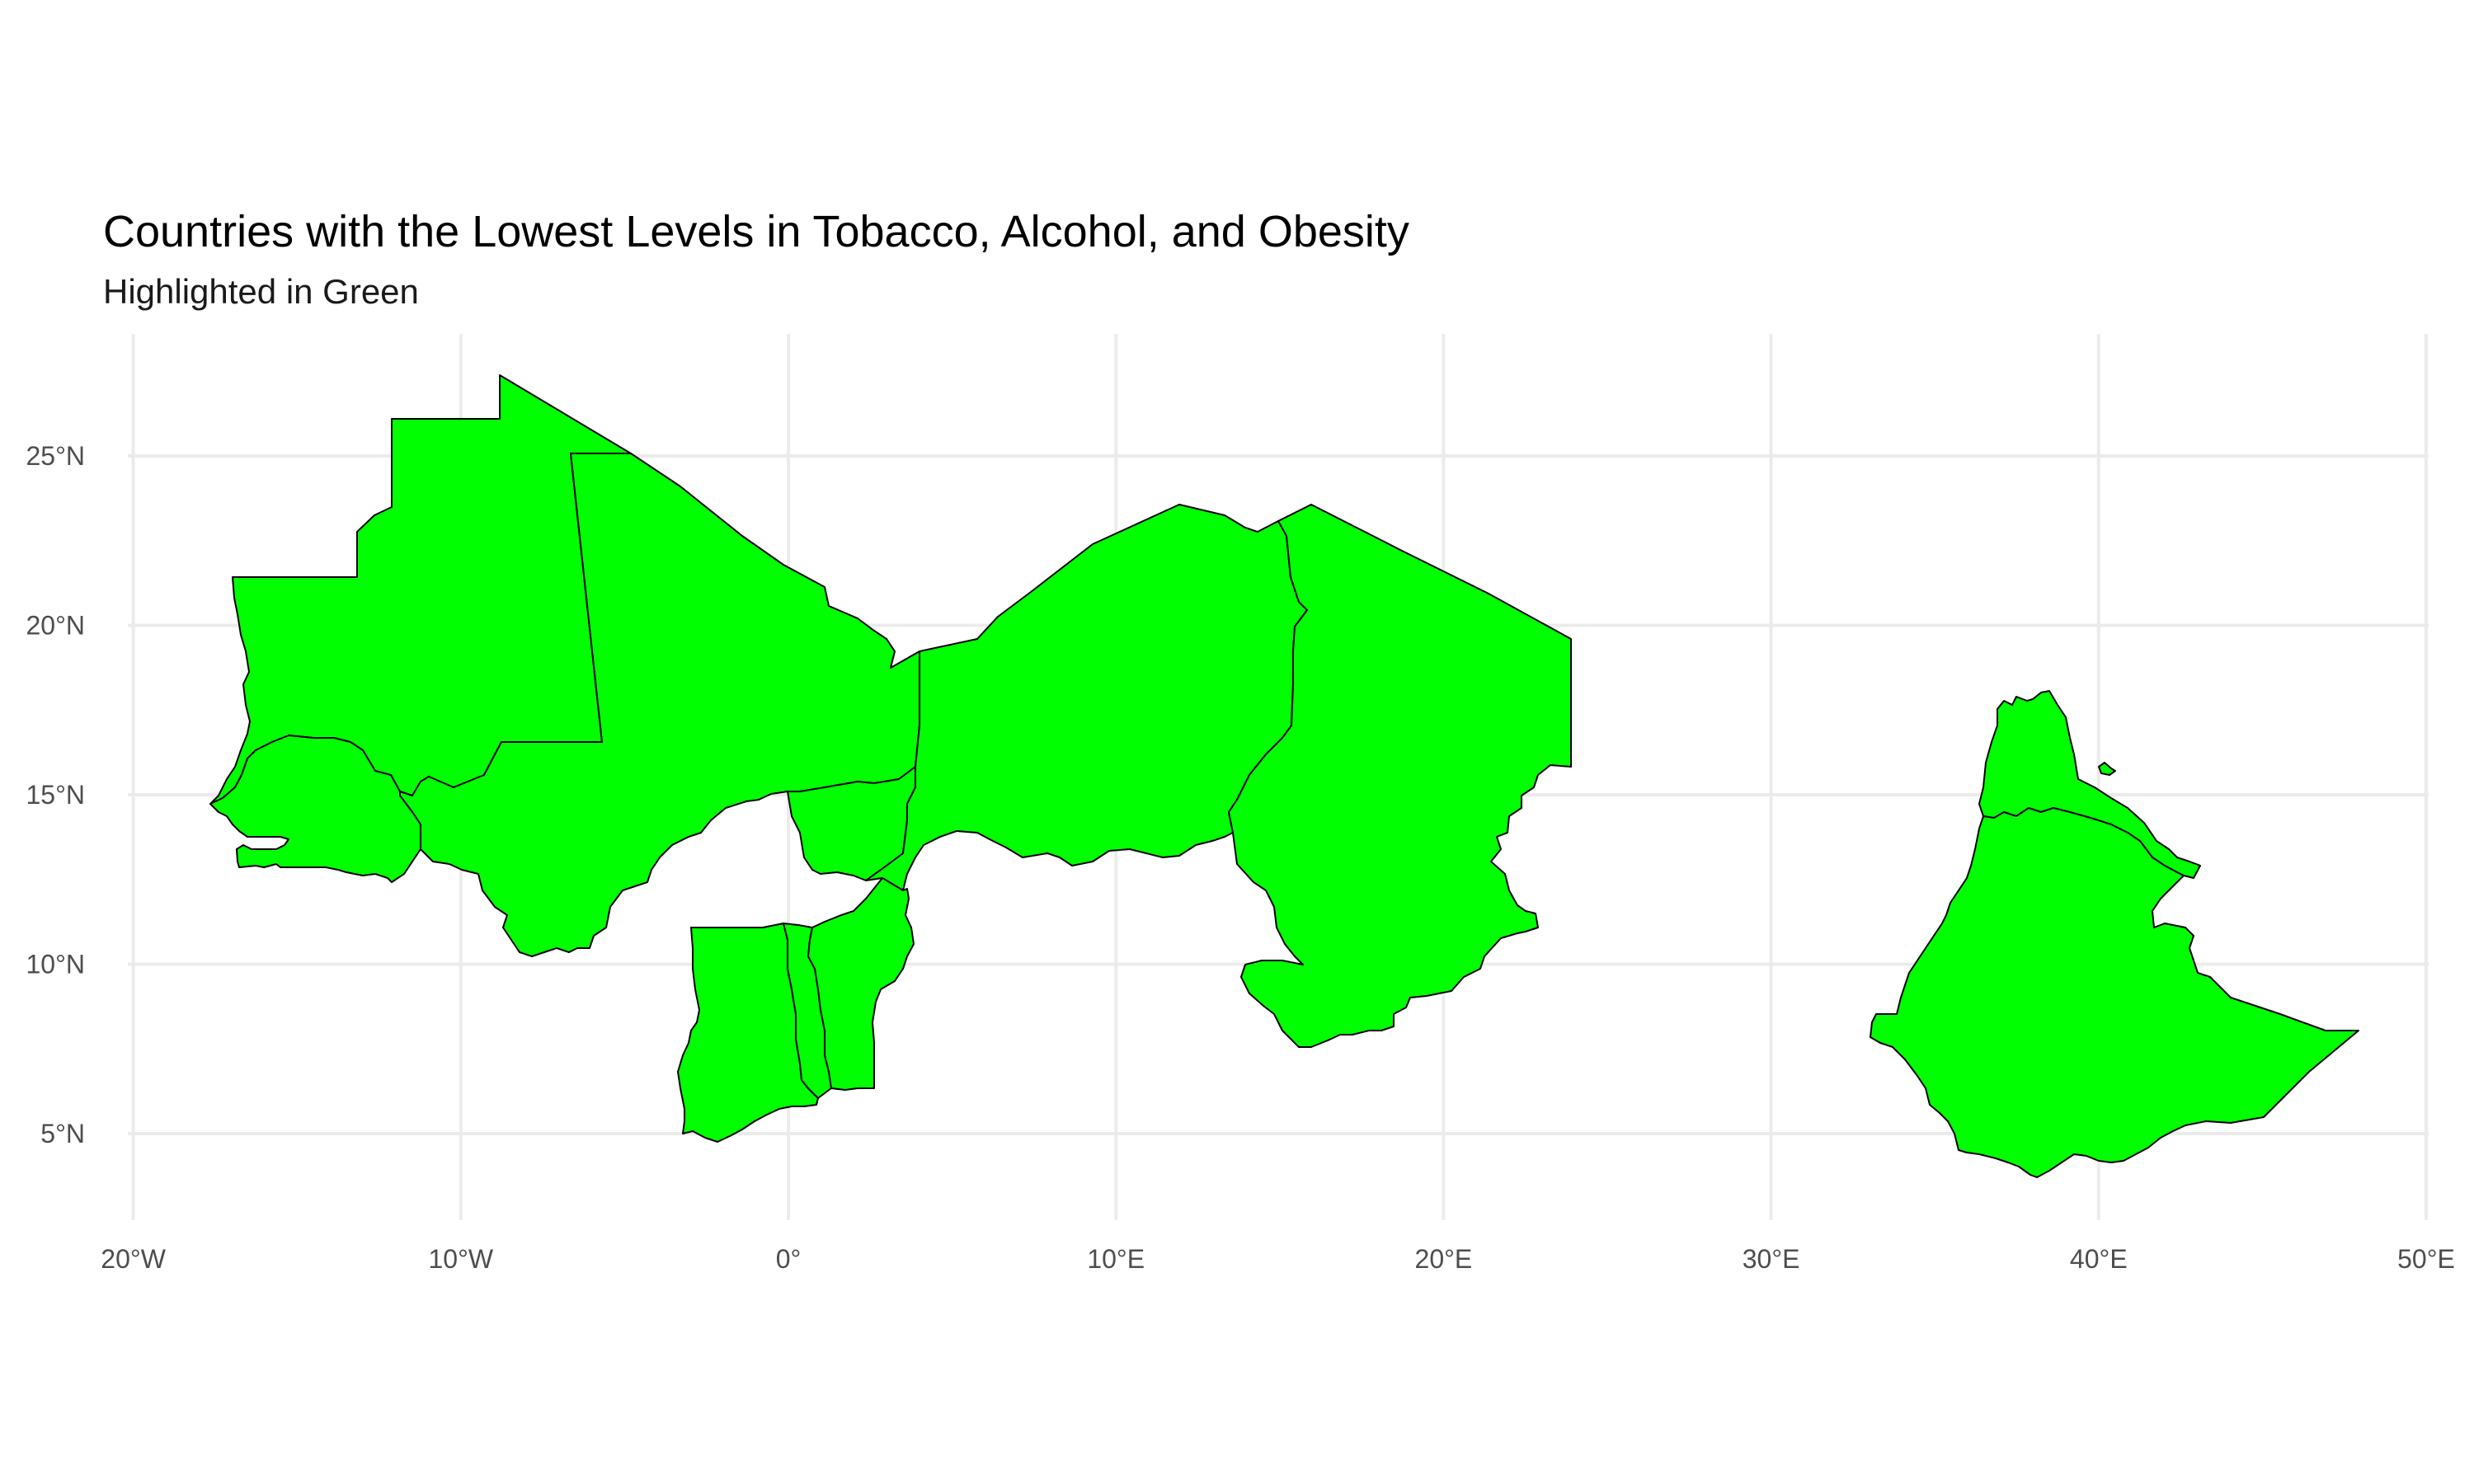 This screenshot has height=1484, width=2474. I want to click on y-tick-label: 15°N, so click(56, 795).